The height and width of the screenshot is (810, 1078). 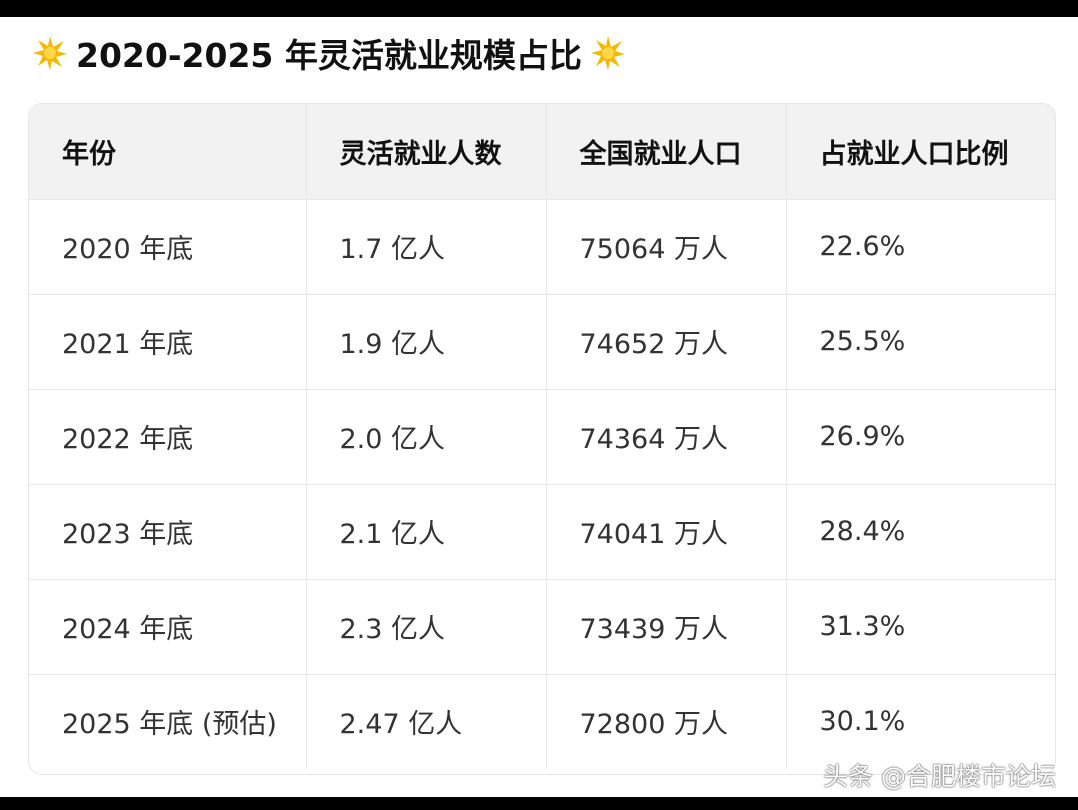 What do you see at coordinates (666, 627) in the screenshot?
I see `cell-national-employment: 73439 万人` at bounding box center [666, 627].